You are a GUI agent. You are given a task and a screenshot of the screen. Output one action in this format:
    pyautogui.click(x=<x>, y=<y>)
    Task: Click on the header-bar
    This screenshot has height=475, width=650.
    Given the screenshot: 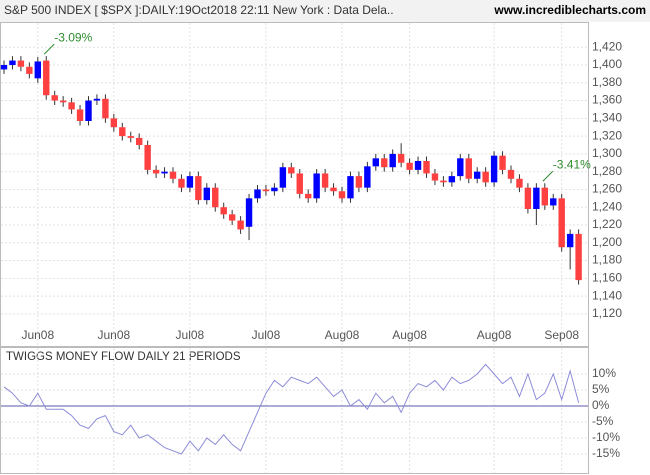 What is the action you would take?
    pyautogui.click(x=325, y=11)
    